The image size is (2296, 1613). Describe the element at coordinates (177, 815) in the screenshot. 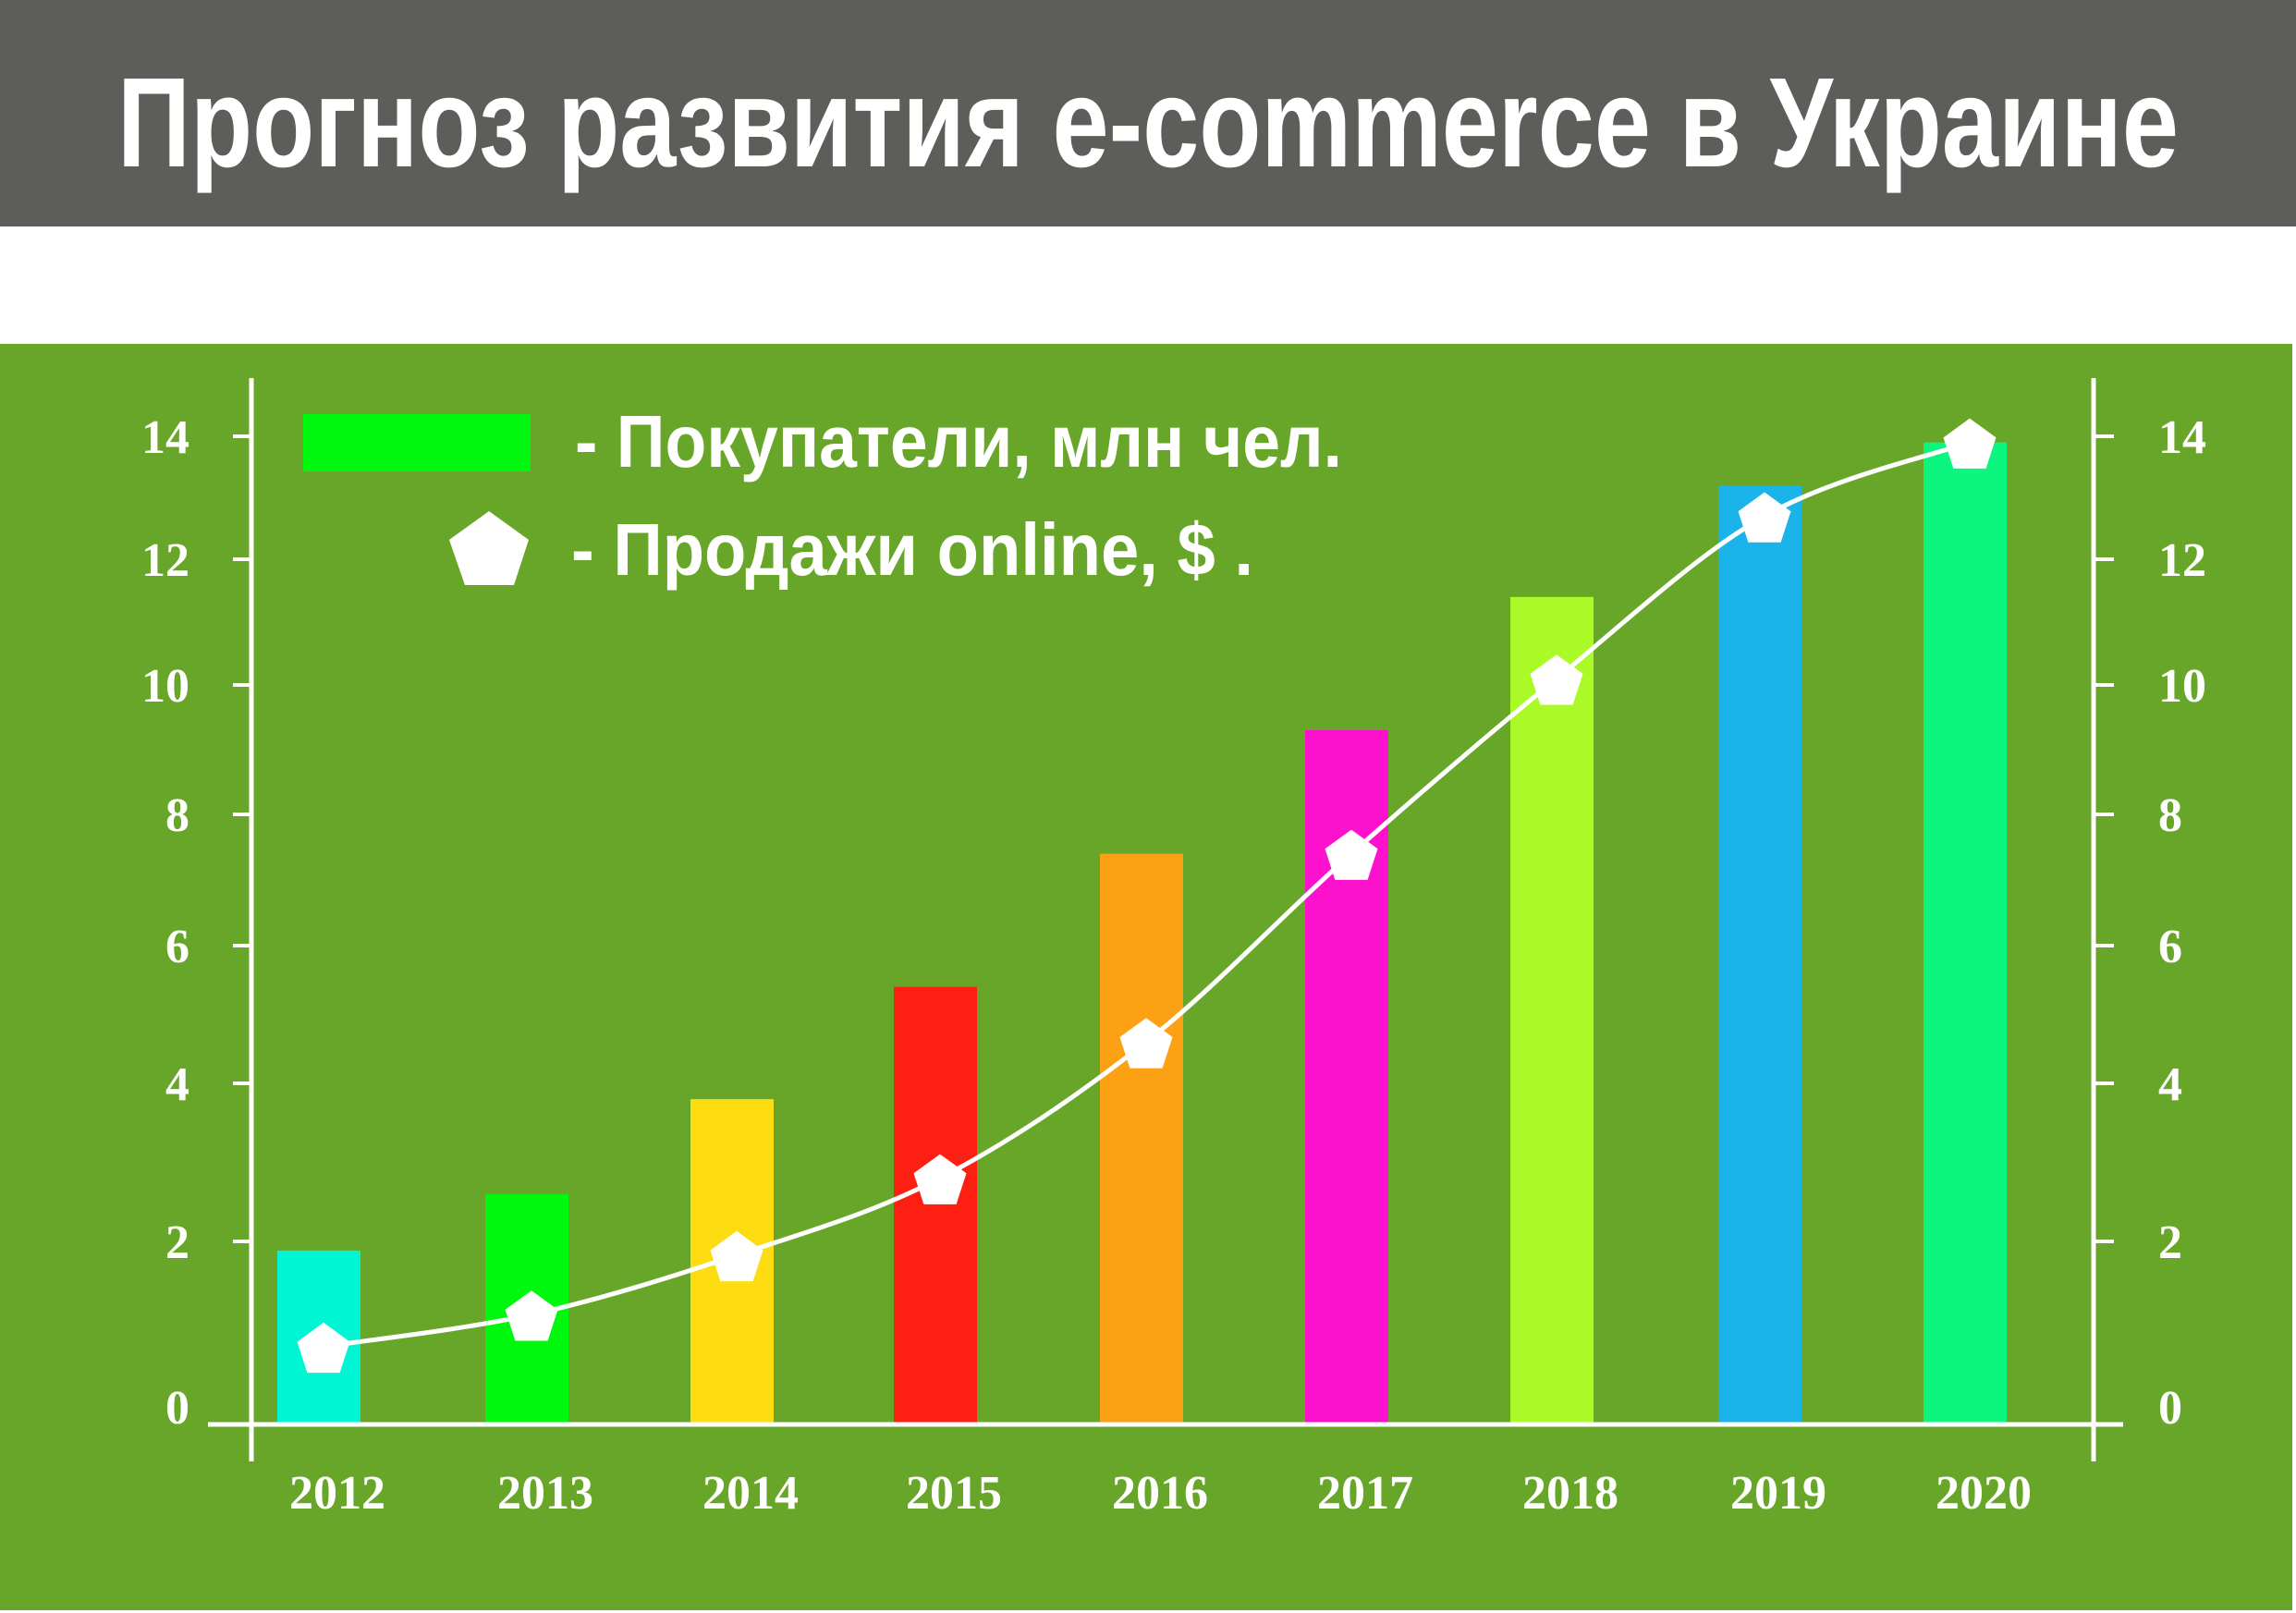

I see `left-tick-label: 8` at that location.